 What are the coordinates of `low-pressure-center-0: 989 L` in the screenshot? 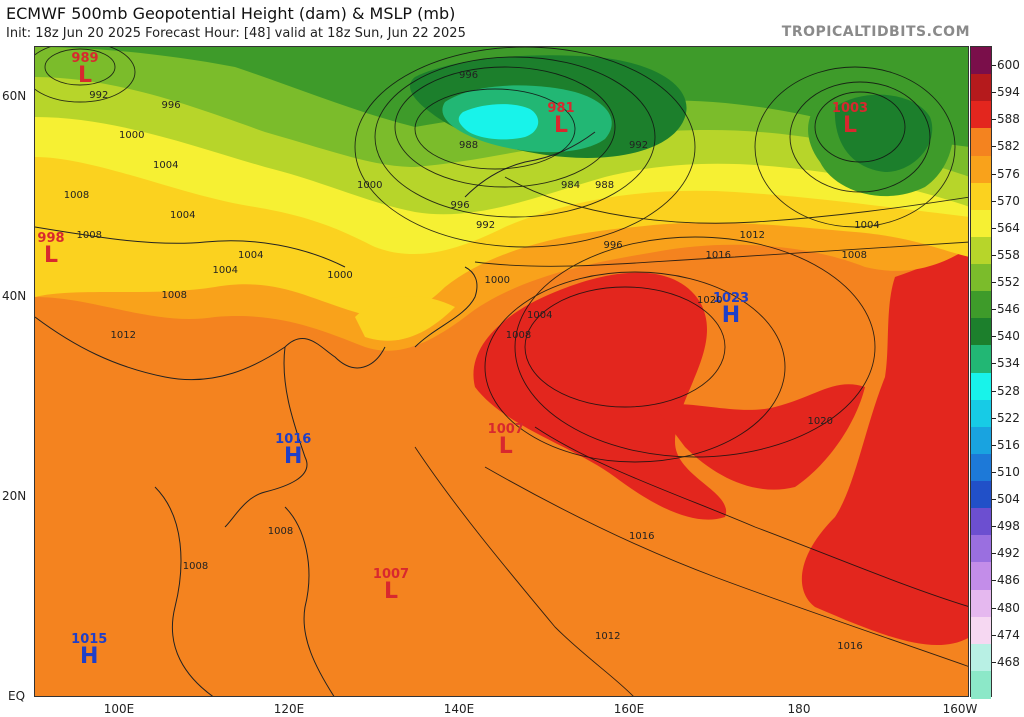 It's located at (85, 69).